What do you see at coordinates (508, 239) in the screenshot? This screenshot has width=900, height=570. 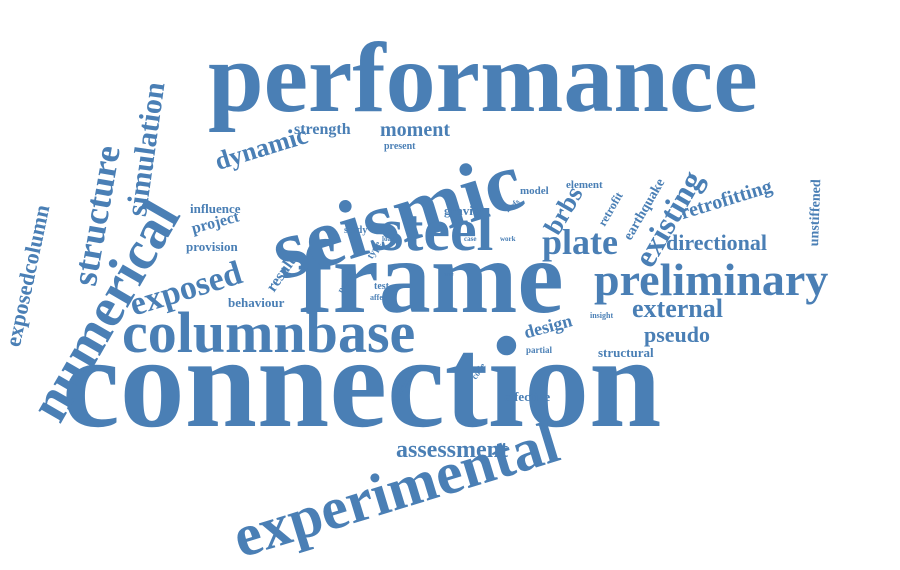 I see `word-work: work` at bounding box center [508, 239].